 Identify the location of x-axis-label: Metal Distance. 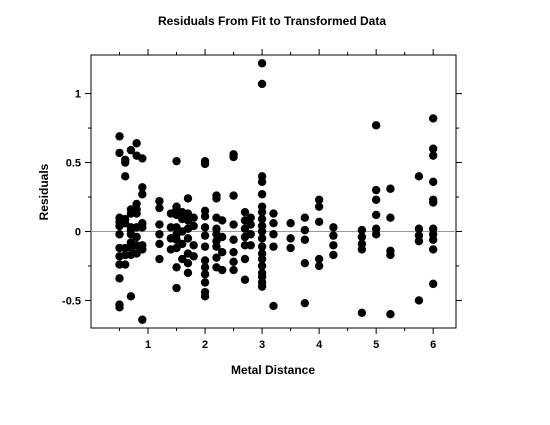
(273, 370).